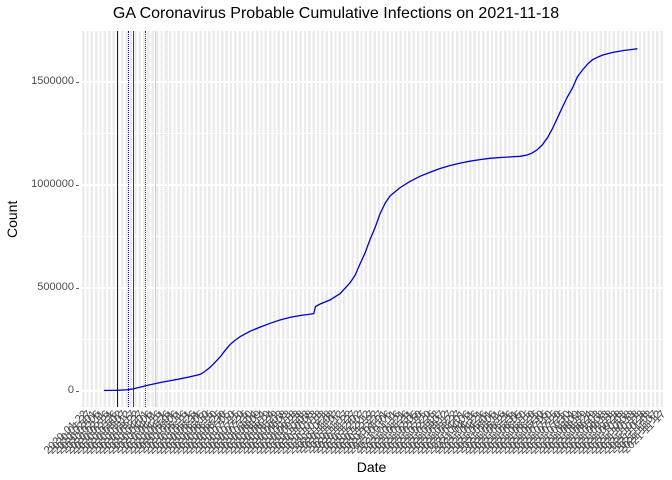 This screenshot has height=480, width=672. I want to click on y-tick-label: 1000000, so click(52, 184).